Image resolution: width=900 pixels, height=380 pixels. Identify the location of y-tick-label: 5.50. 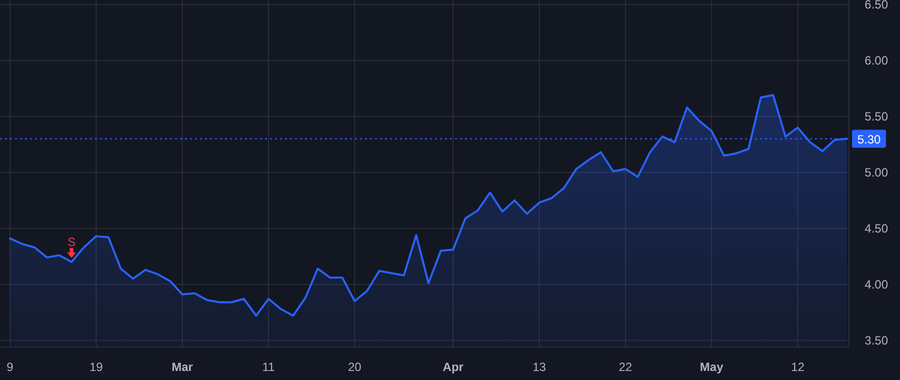
(876, 116).